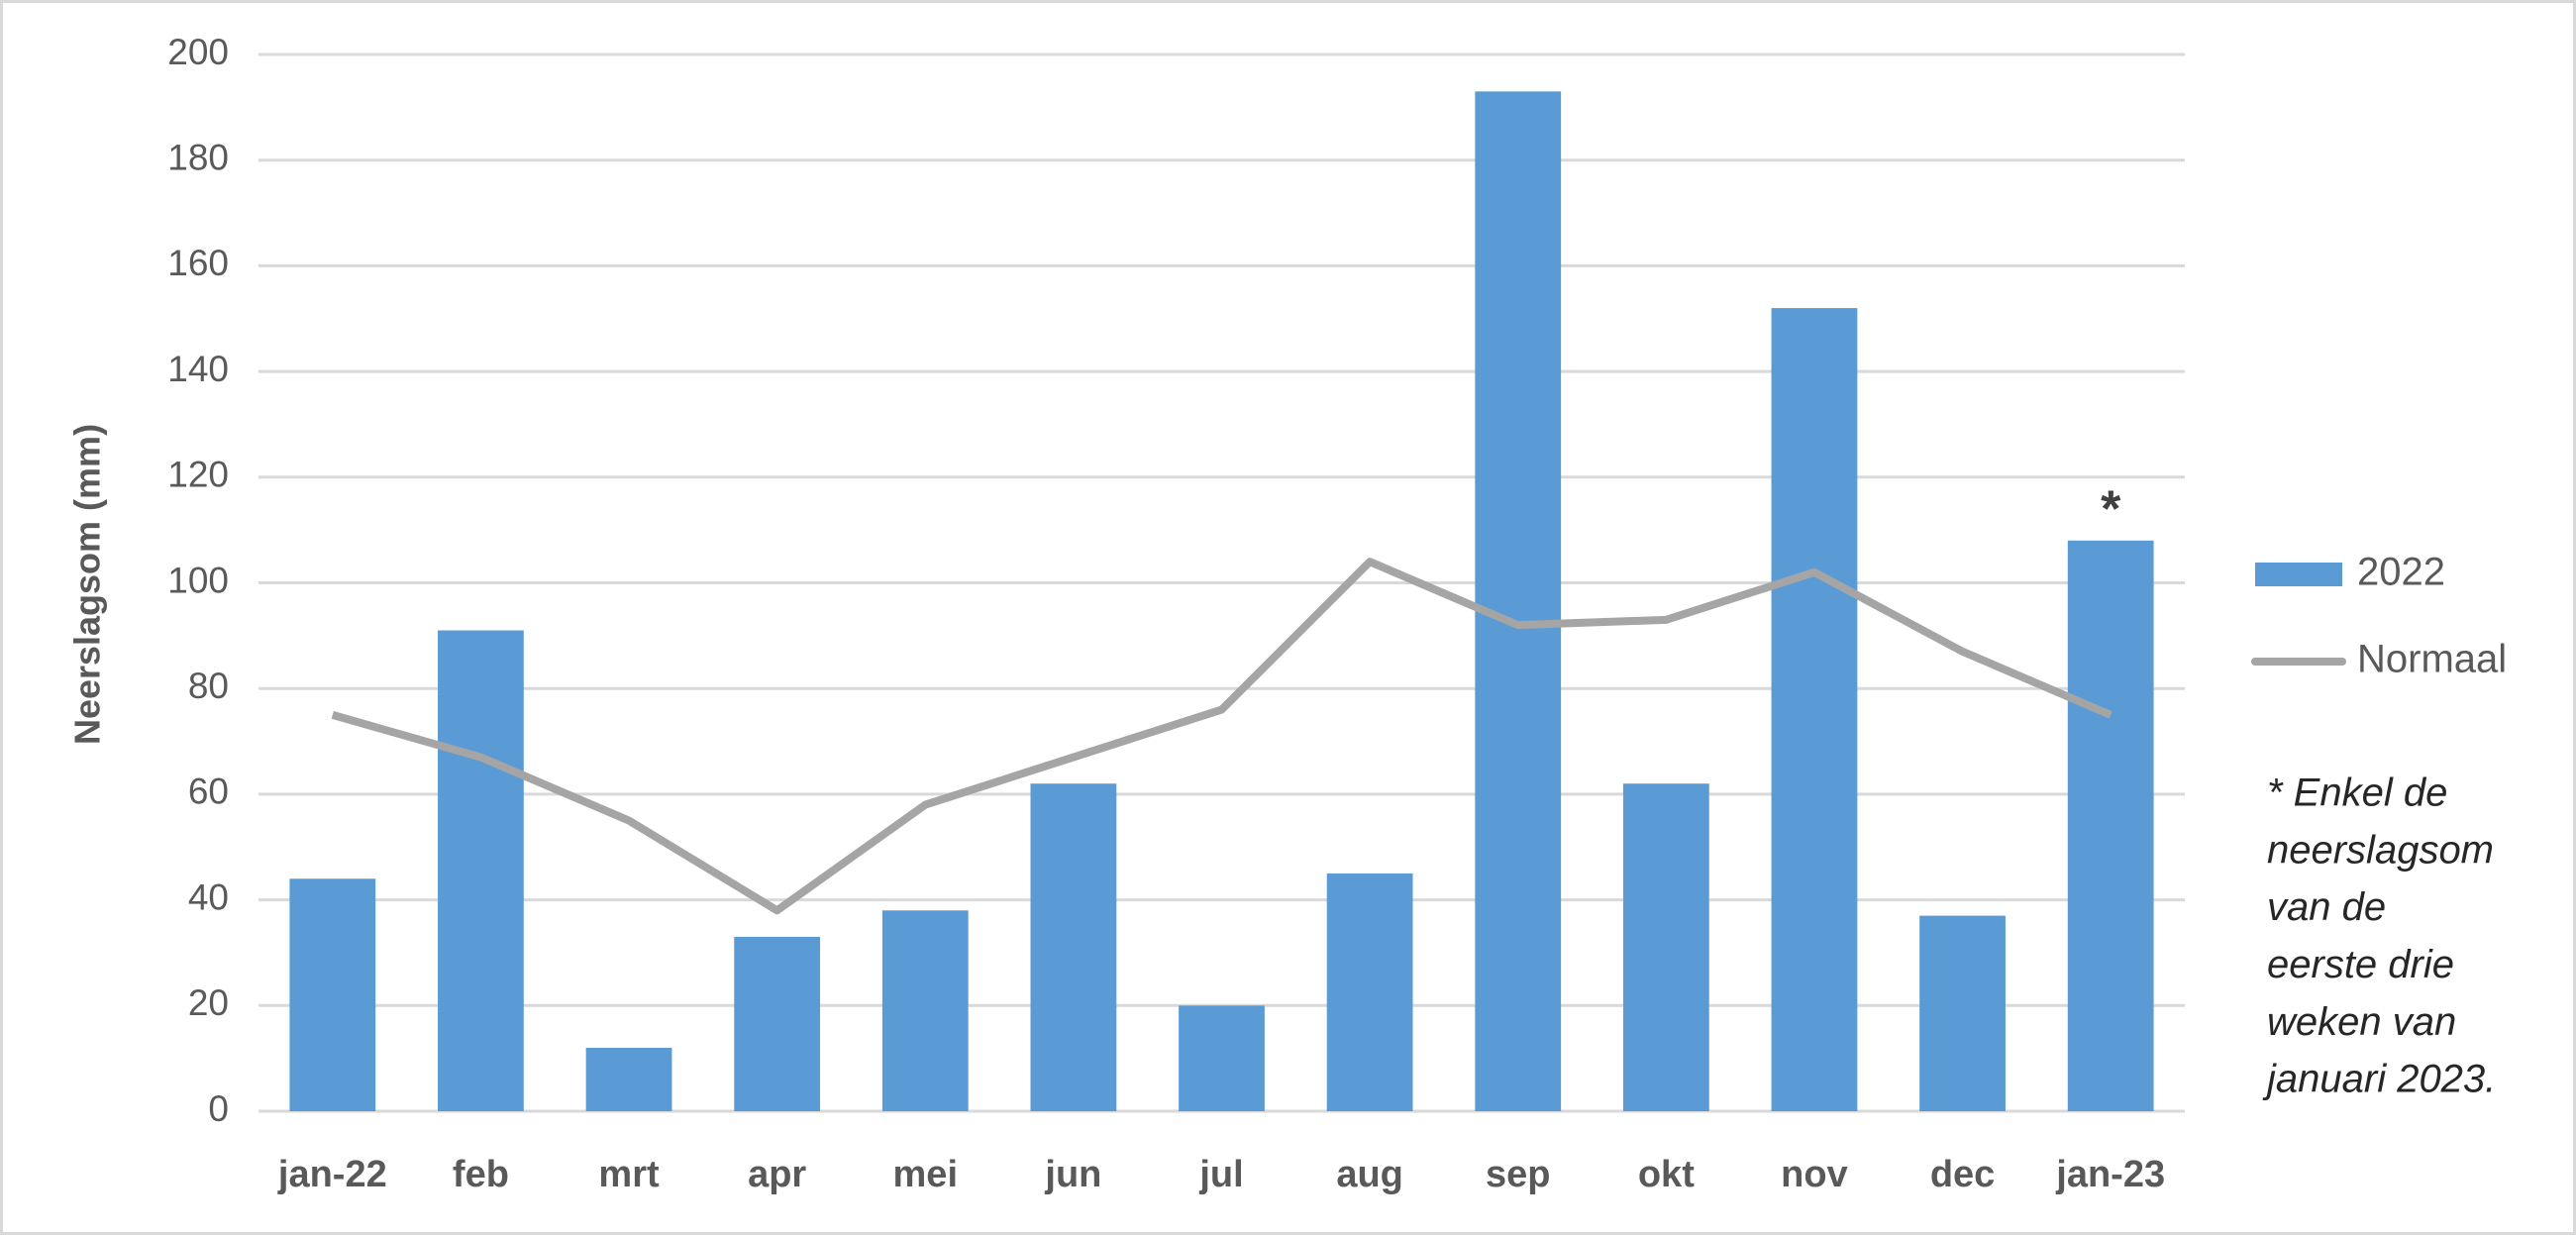 Image resolution: width=2576 pixels, height=1235 pixels. I want to click on x-tick-label: jan-23, so click(2110, 1174).